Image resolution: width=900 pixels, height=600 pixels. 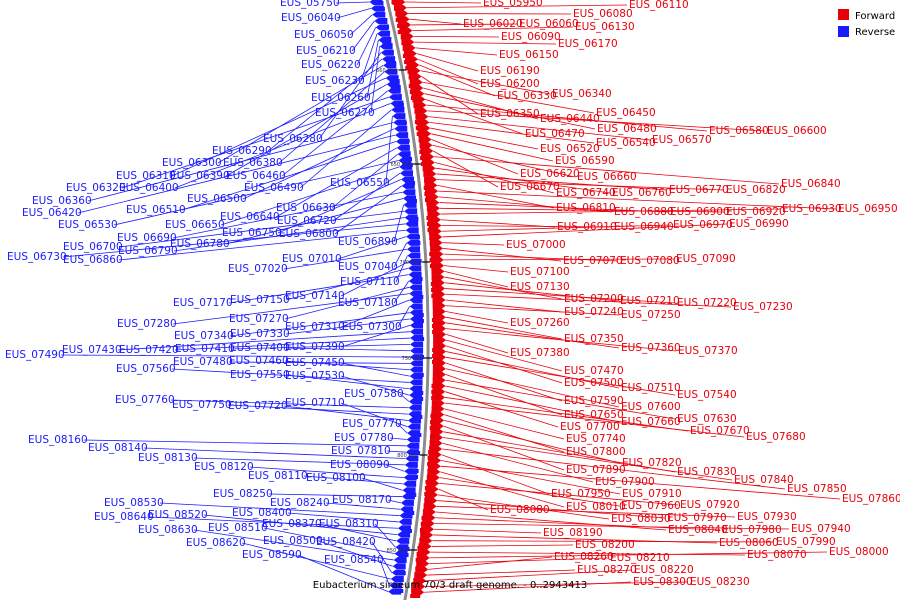 I want to click on forward-gene-label: EUS_07360, so click(x=651, y=348).